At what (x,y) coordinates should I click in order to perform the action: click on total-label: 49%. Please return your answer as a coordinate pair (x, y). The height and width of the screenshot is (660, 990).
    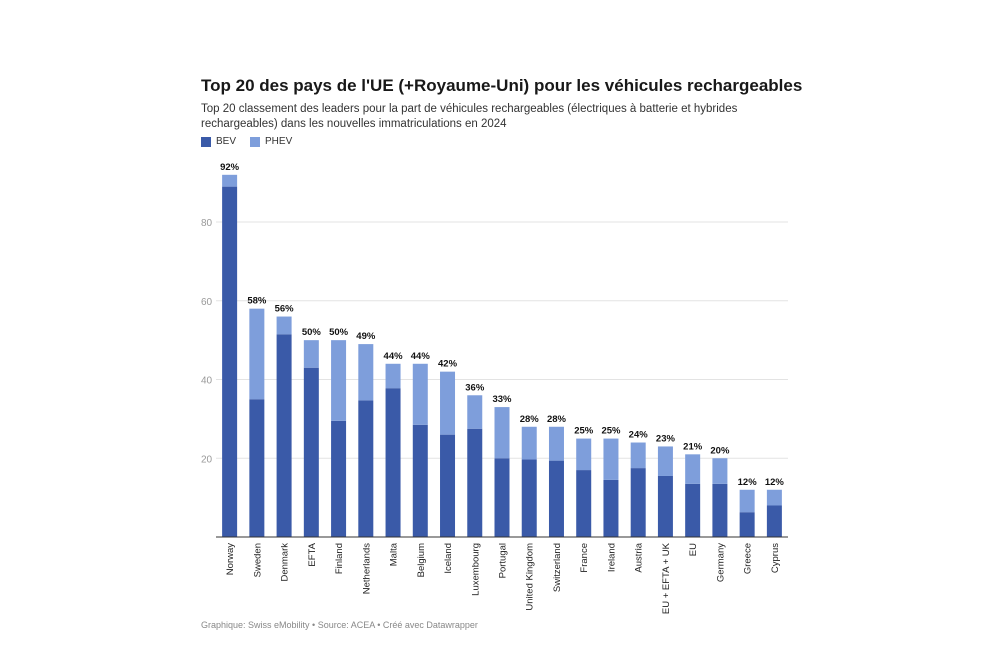
    Looking at the image, I should click on (366, 336).